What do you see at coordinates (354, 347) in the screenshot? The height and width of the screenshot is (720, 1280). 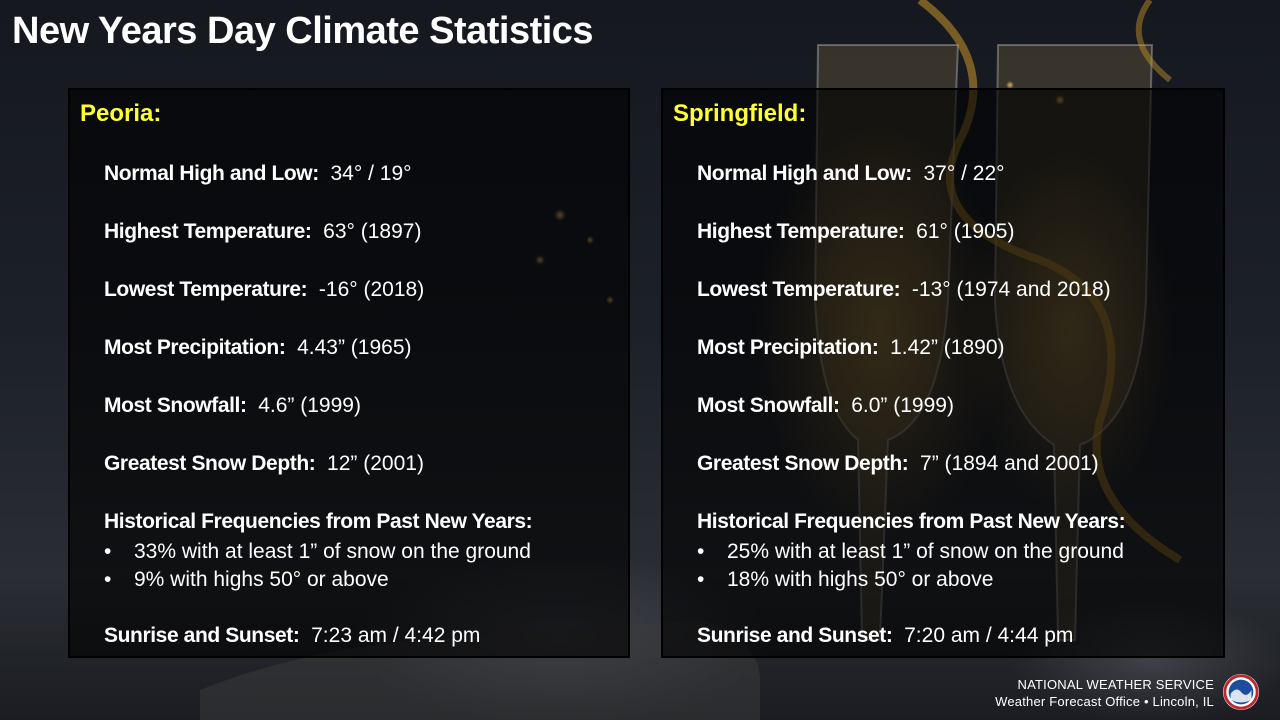 I see `row-value: 4.43” (1965)` at bounding box center [354, 347].